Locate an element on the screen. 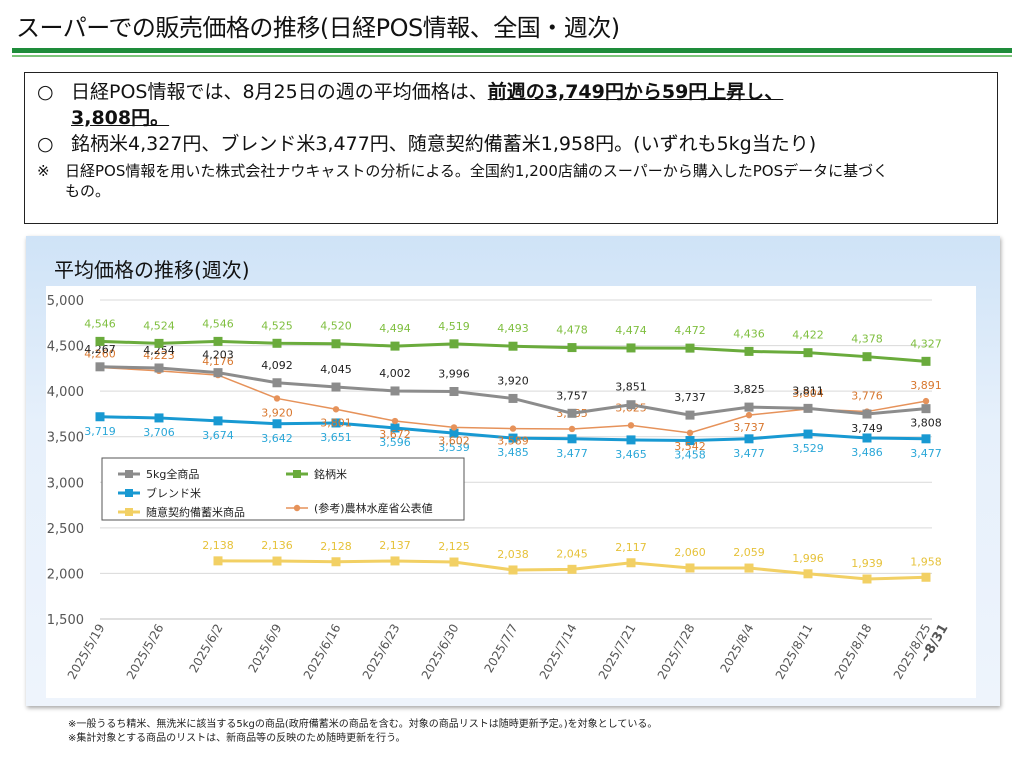  data-label: 2,045 is located at coordinates (572, 553).